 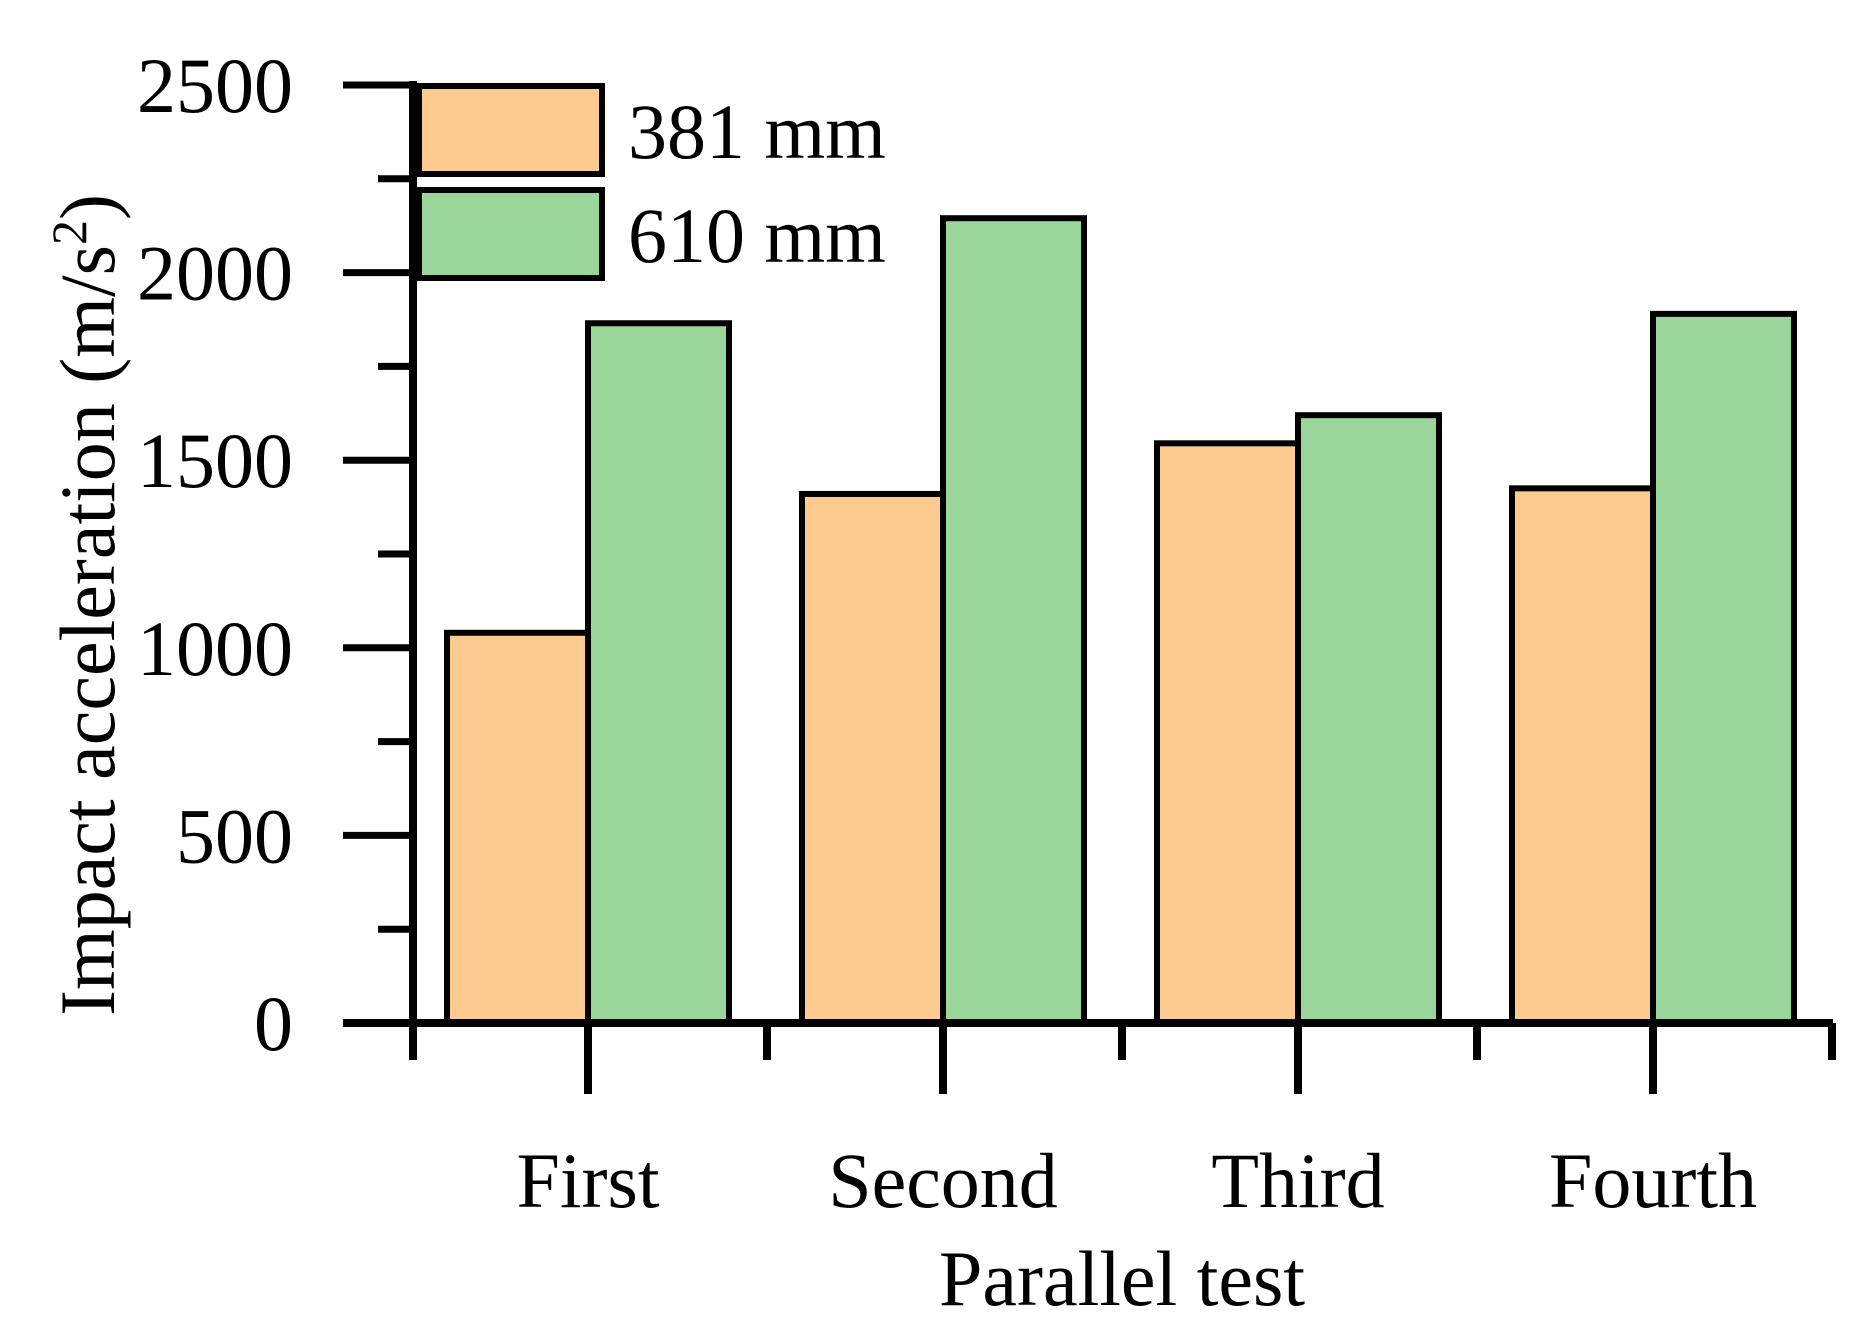 I want to click on y-tick-label: 1500, so click(x=215, y=460).